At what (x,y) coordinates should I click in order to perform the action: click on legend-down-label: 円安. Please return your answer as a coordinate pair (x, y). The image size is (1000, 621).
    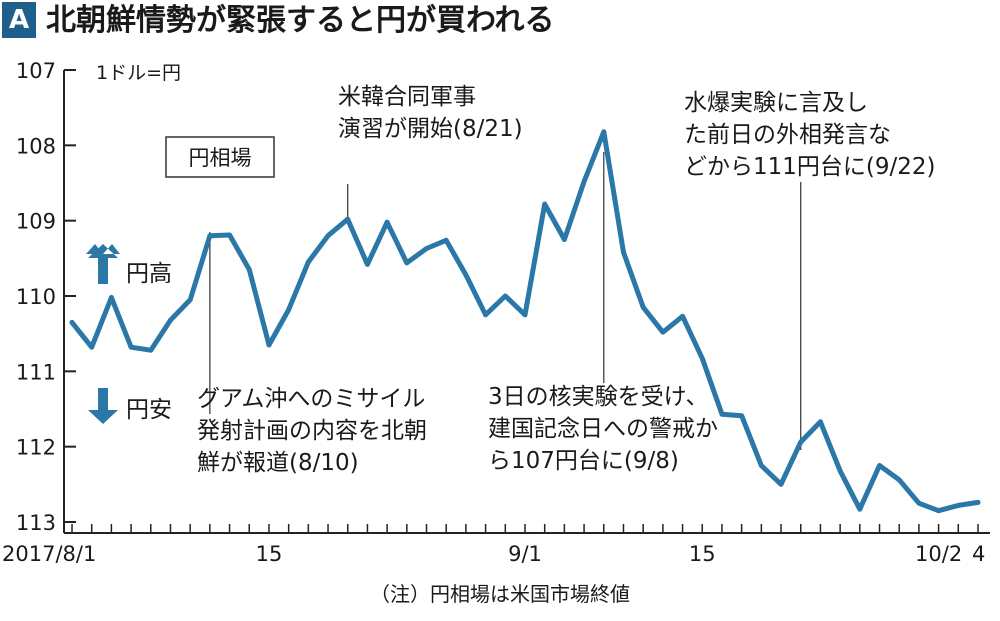
    Looking at the image, I should click on (149, 410).